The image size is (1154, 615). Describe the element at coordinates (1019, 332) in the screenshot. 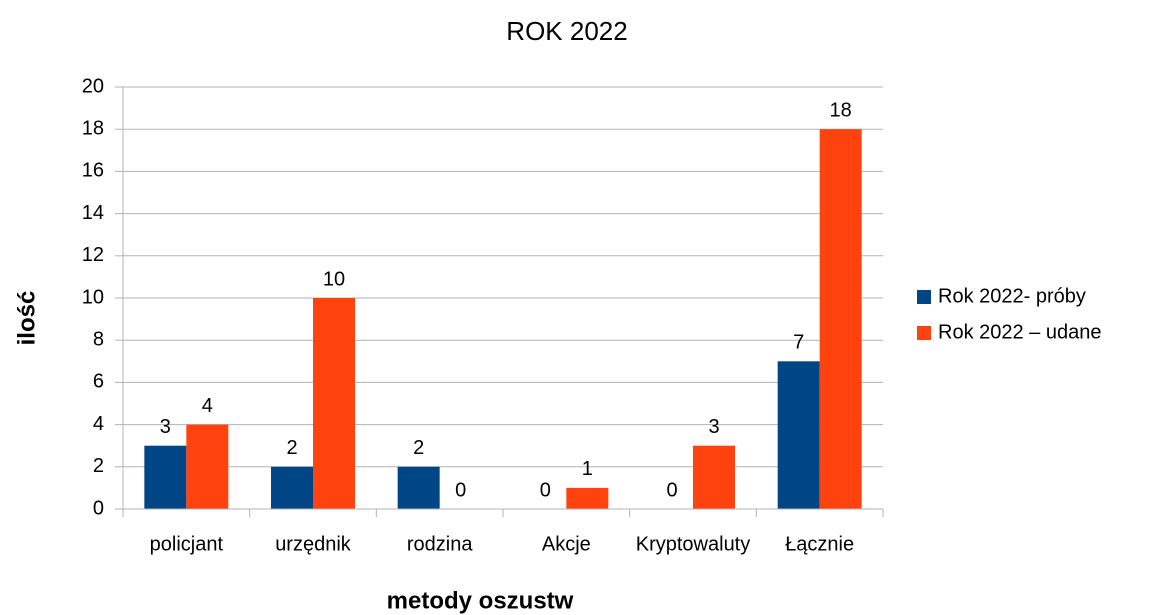

I see `legend-label: Rok 2022 – udane` at that location.